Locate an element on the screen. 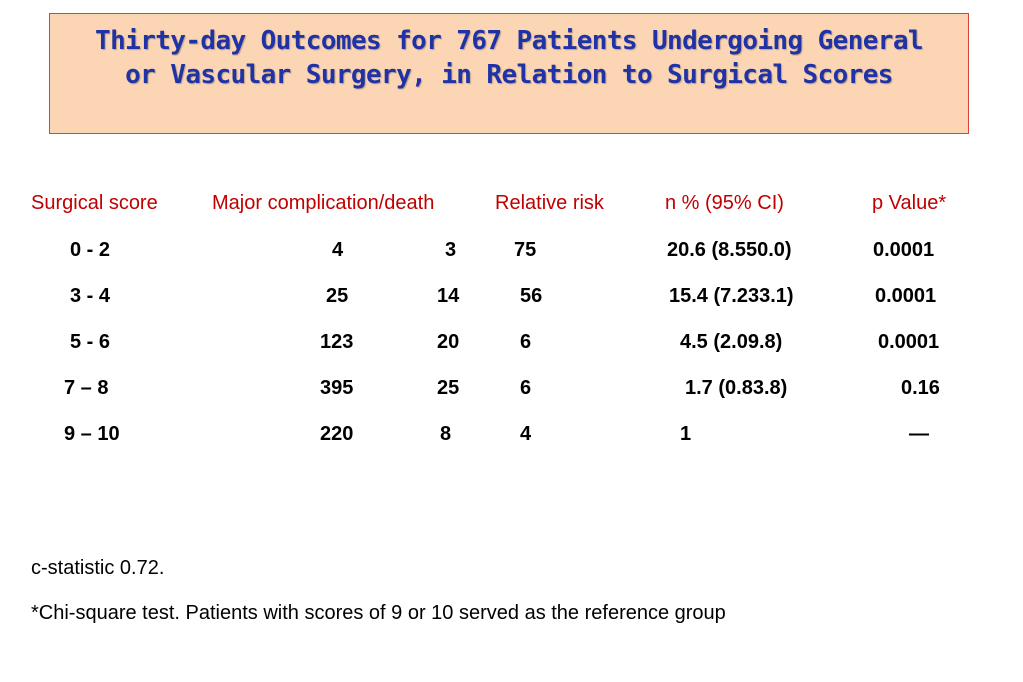 The width and height of the screenshot is (1023, 682). row-4-col-2: 395 is located at coordinates (337, 388).